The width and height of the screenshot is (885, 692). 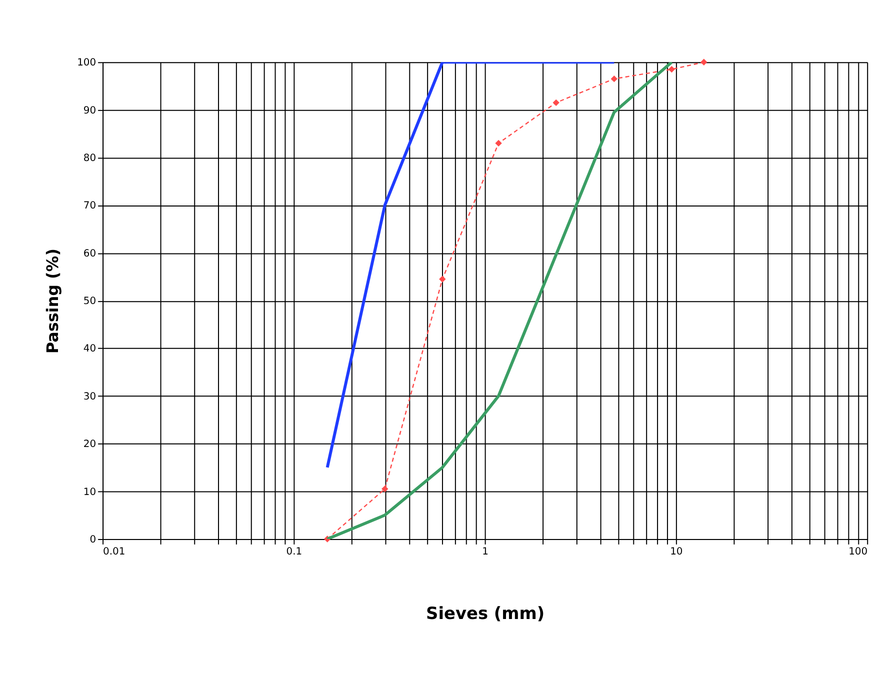 I want to click on y-tick-label: 0, so click(x=93, y=540).